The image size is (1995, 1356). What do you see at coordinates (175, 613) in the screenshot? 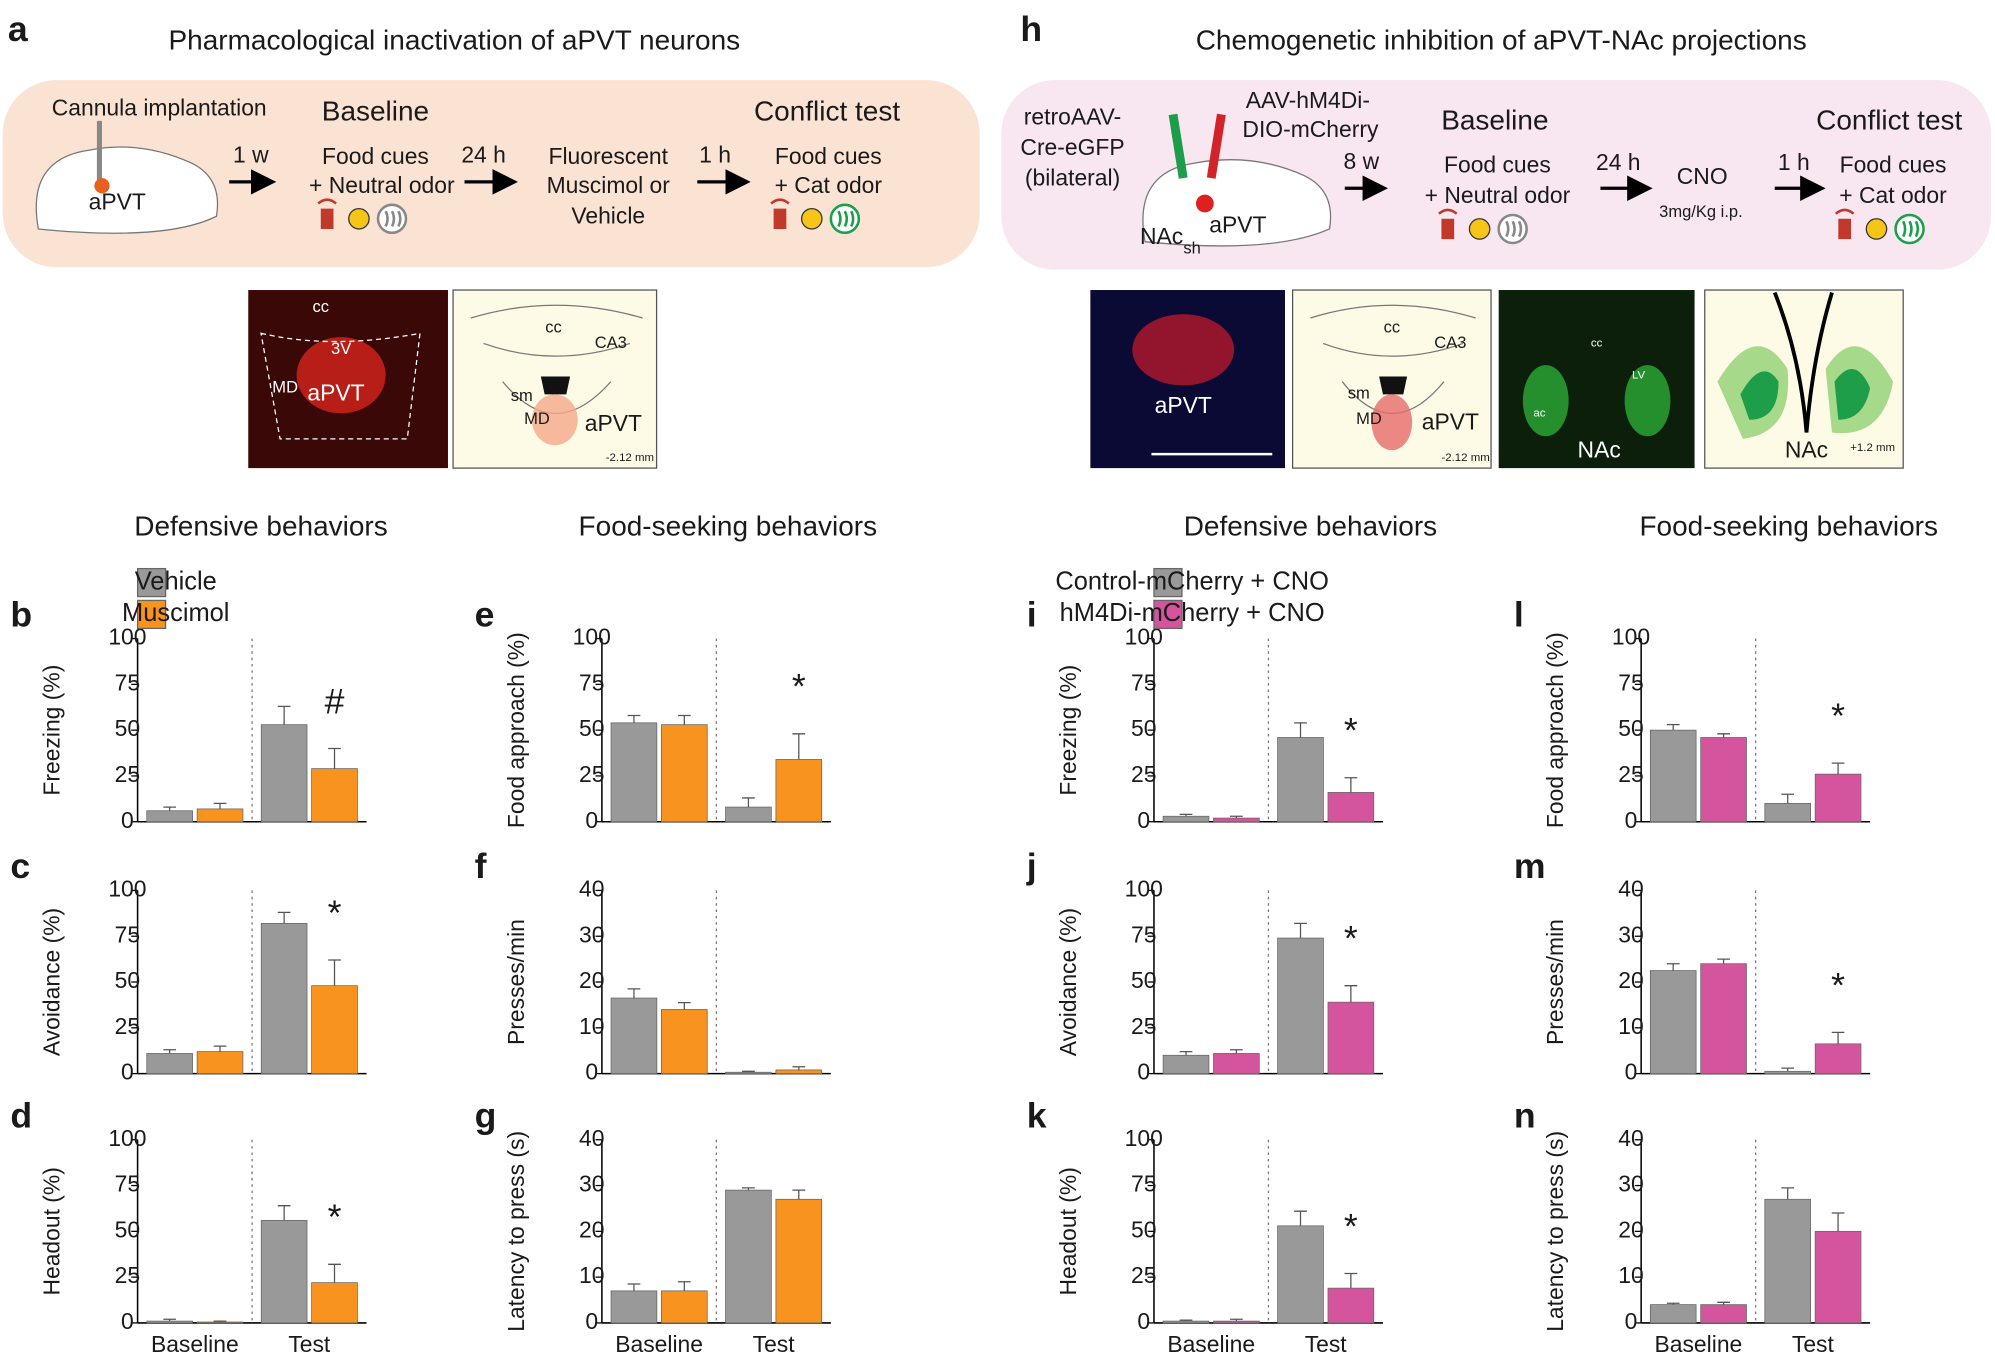
I see `legend-label: Muscimol` at bounding box center [175, 613].